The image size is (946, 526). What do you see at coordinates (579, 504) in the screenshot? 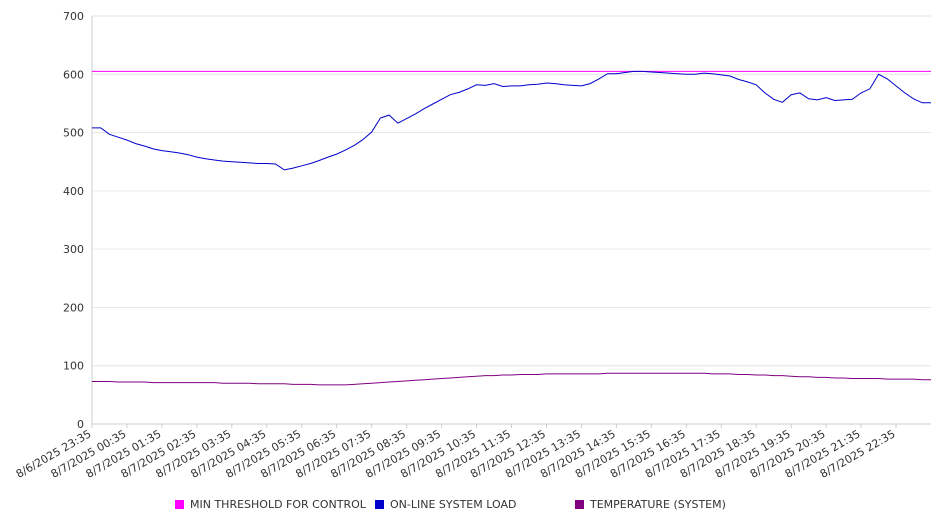
I see `legend-swatch-temperature` at bounding box center [579, 504].